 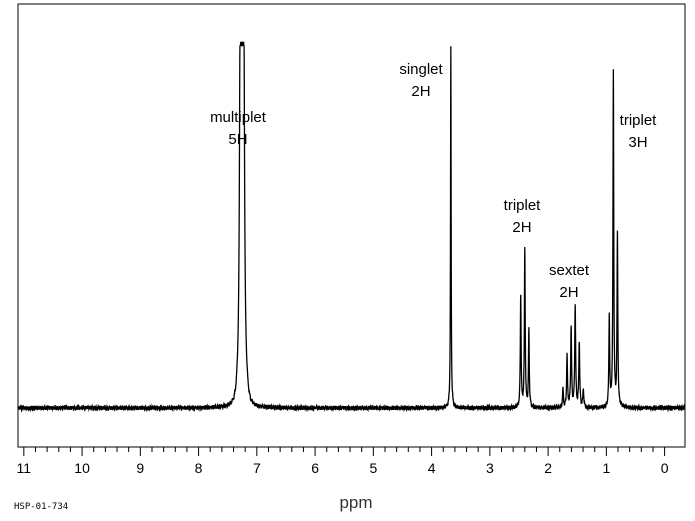 I want to click on peak-annotation: triplet 3H, so click(x=639, y=131).